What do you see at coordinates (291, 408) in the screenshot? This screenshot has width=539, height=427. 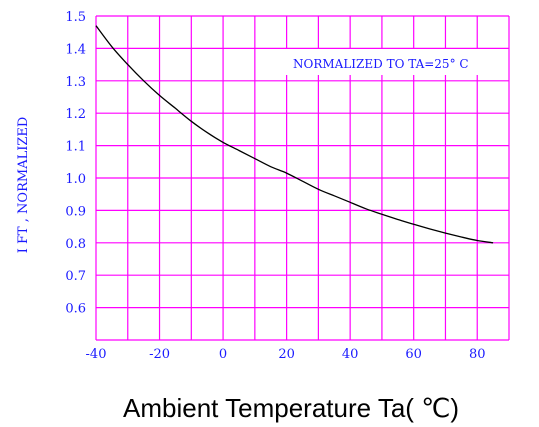 I see `x-axis-label: Ambient Temperature Ta( ℃)` at bounding box center [291, 408].